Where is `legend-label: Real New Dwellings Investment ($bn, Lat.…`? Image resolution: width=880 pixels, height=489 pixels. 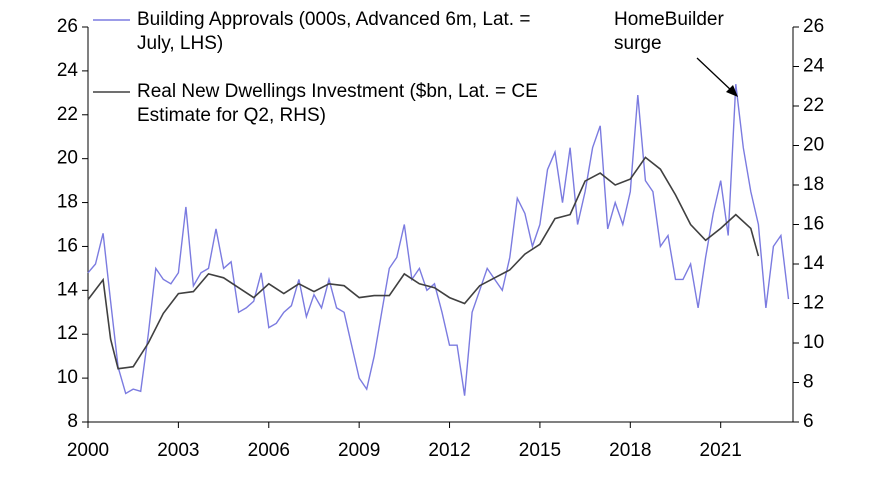 legend-label: Real New Dwellings Investment ($bn, Lat.… is located at coordinates (337, 103).